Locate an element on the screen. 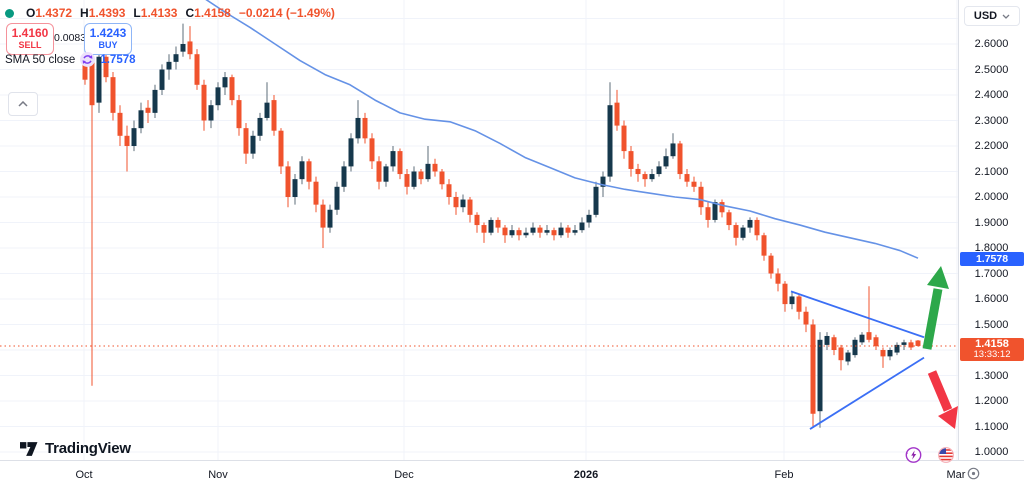 The height and width of the screenshot is (486, 1024). ohlc-high: H1.4393 is located at coordinates (103, 13).